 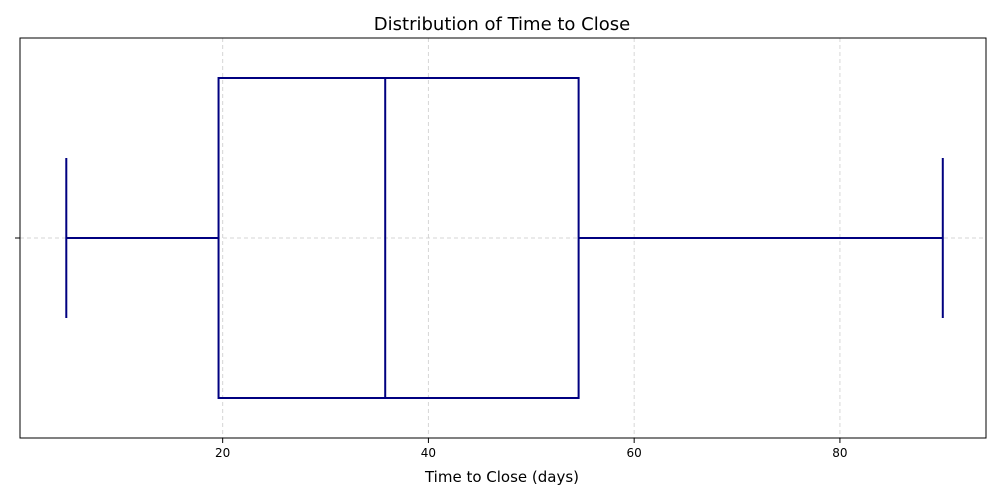 What do you see at coordinates (222, 453) in the screenshot?
I see `x-tick-label: 20` at bounding box center [222, 453].